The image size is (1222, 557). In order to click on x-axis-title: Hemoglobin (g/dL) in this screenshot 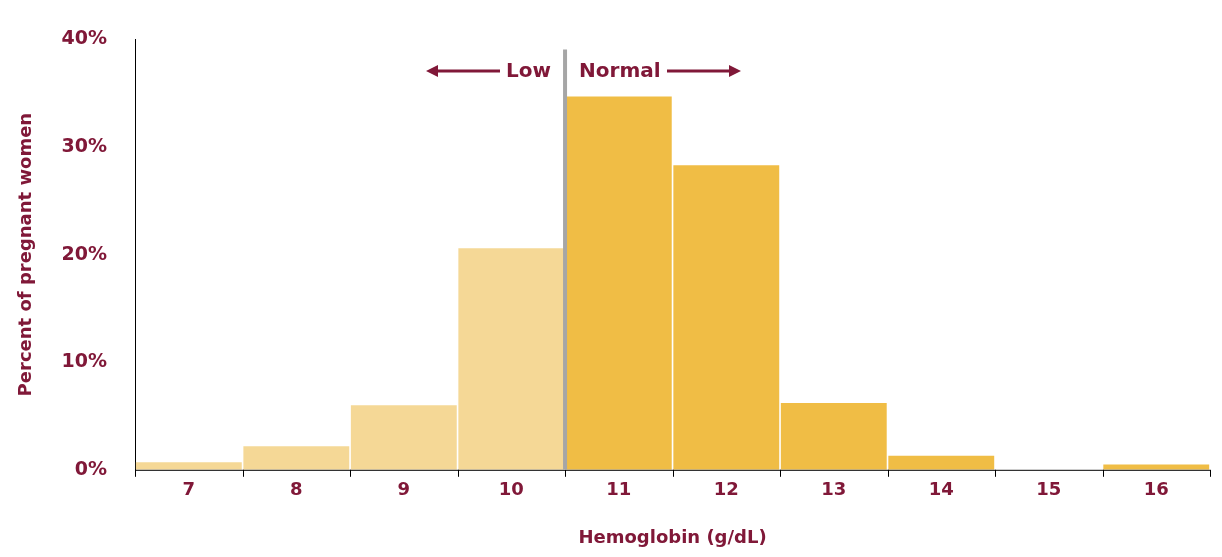, I will do `click(672, 536)`.